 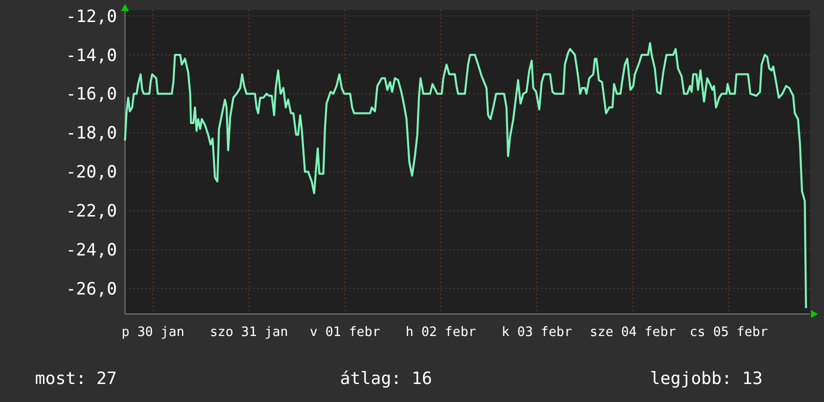 What do you see at coordinates (441, 332) in the screenshot?
I see `x-tick-label: h 02 febr` at bounding box center [441, 332].